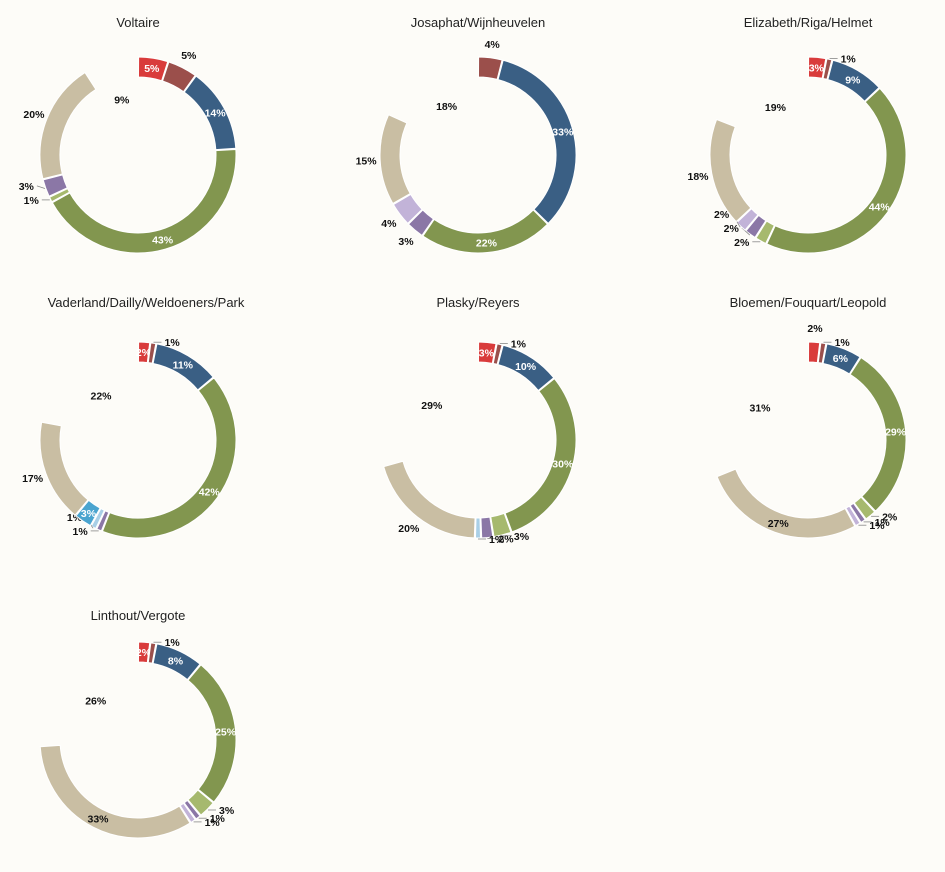  I want to click on slice-label: 6%, so click(841, 359).